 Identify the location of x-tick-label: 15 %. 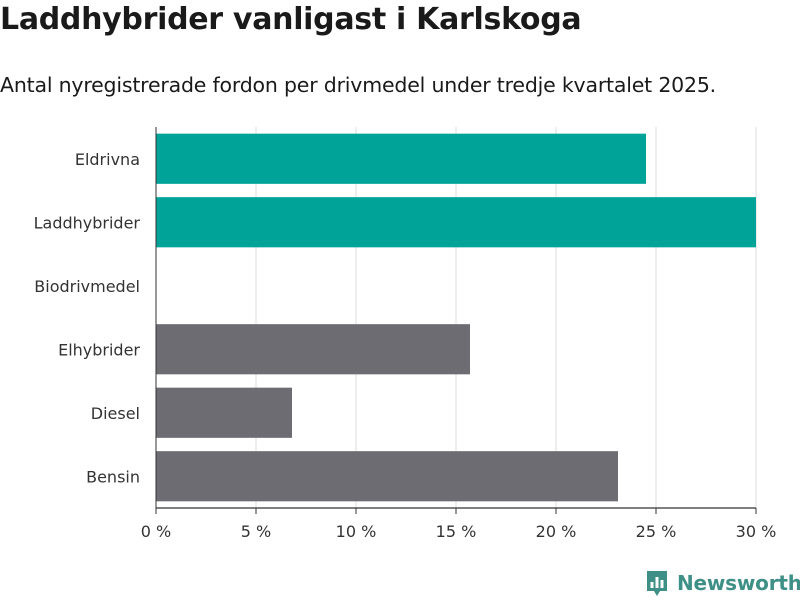
(456, 531).